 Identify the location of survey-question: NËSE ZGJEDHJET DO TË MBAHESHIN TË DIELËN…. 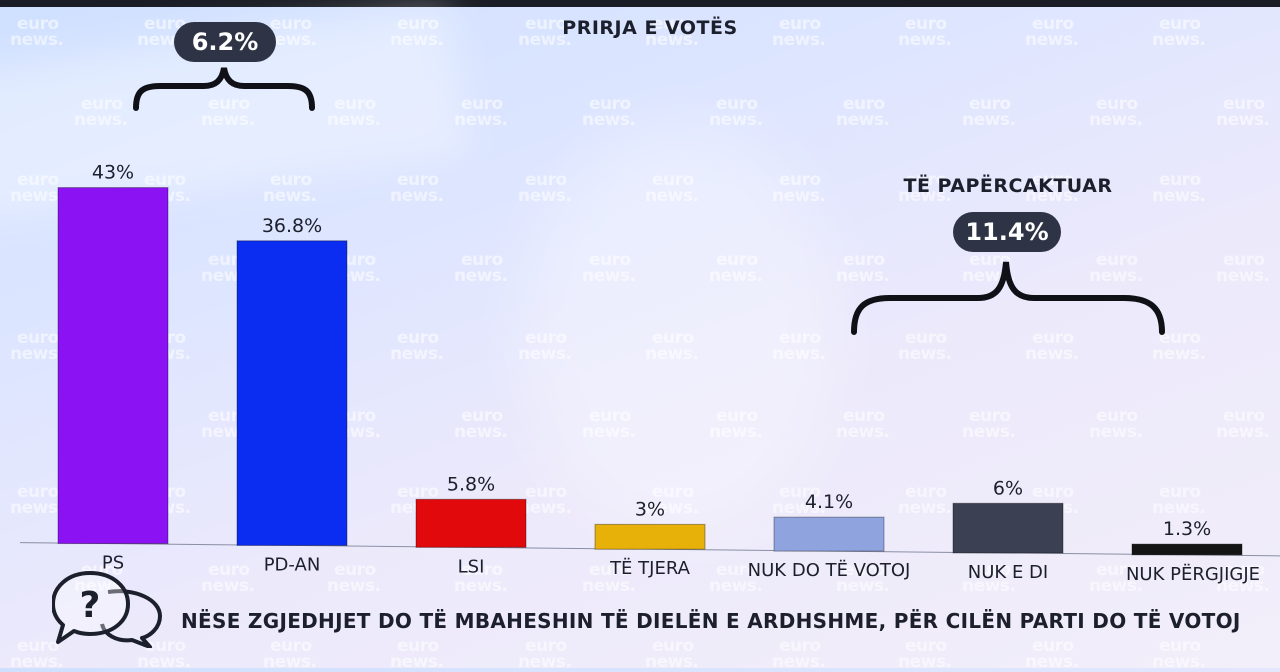
(711, 621).